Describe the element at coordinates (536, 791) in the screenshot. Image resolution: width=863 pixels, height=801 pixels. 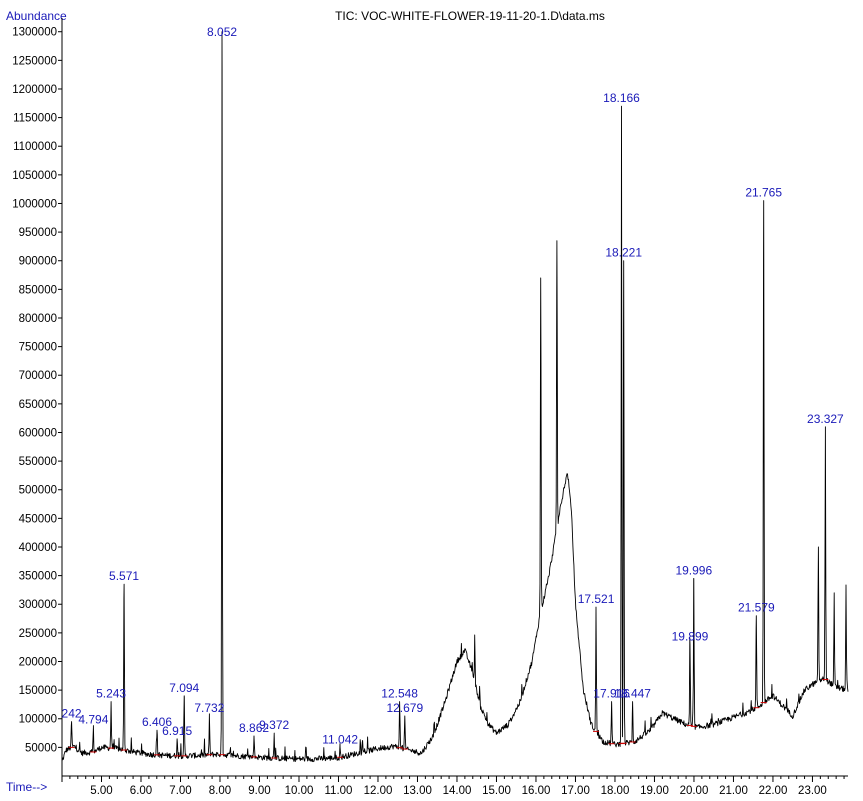
I see `x-tick-label: 16.00` at that location.